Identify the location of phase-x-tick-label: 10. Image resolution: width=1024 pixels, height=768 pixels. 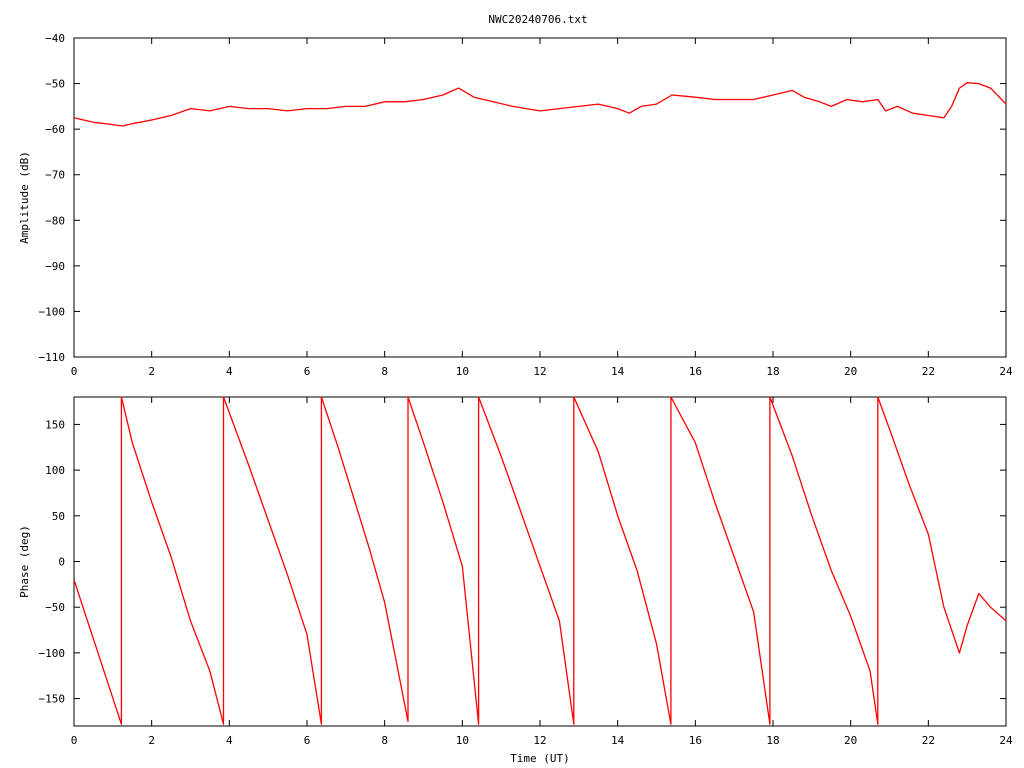
(462, 740).